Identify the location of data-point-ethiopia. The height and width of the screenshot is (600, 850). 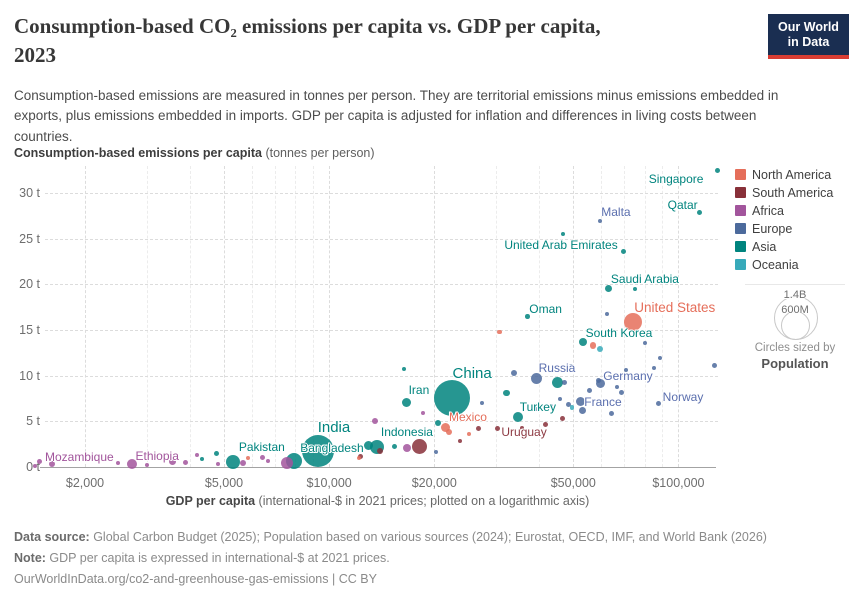
(132, 463).